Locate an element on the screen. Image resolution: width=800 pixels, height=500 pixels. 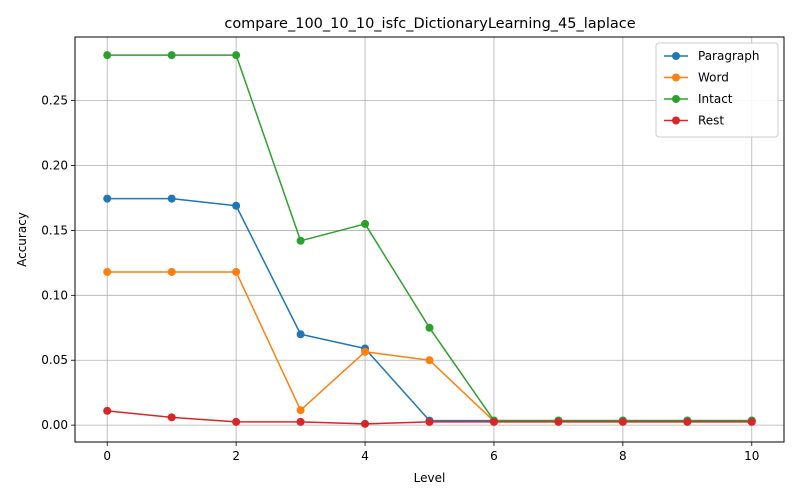
y-tick-label: 0.05 is located at coordinates (54, 360).